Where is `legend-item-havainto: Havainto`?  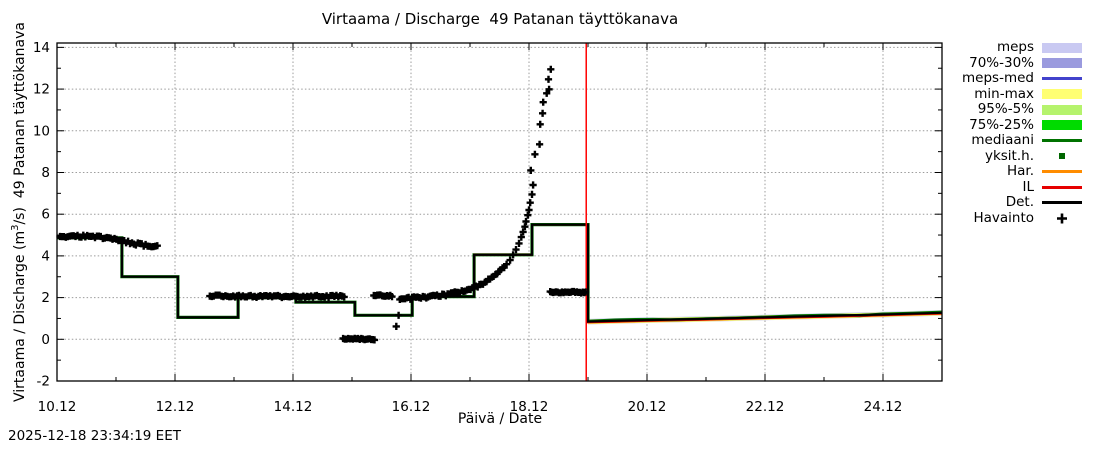 legend-item-havainto: Havainto is located at coordinates (1022, 218).